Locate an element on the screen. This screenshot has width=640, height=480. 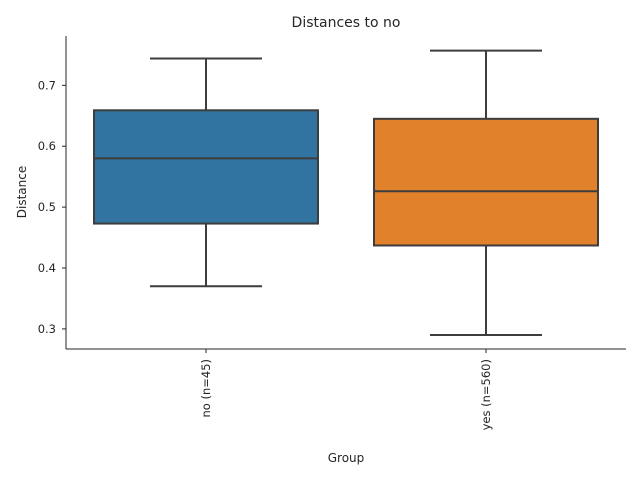
y-tick-label: 0.3 is located at coordinates (47, 329).